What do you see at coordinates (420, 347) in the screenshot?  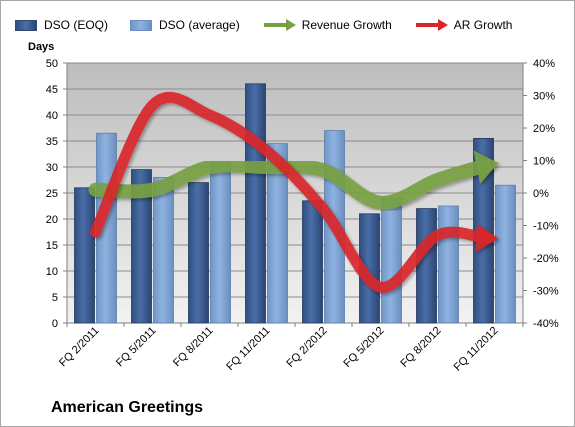 I see `x-tick-label: FQ 8/2012` at bounding box center [420, 347].